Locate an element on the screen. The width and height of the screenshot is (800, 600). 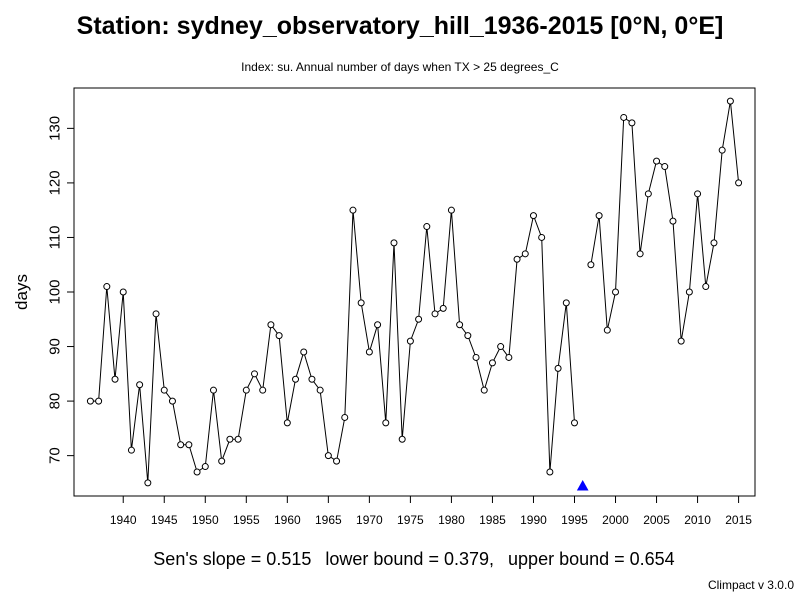
y-tick-label: 90 is located at coordinates (55, 346).